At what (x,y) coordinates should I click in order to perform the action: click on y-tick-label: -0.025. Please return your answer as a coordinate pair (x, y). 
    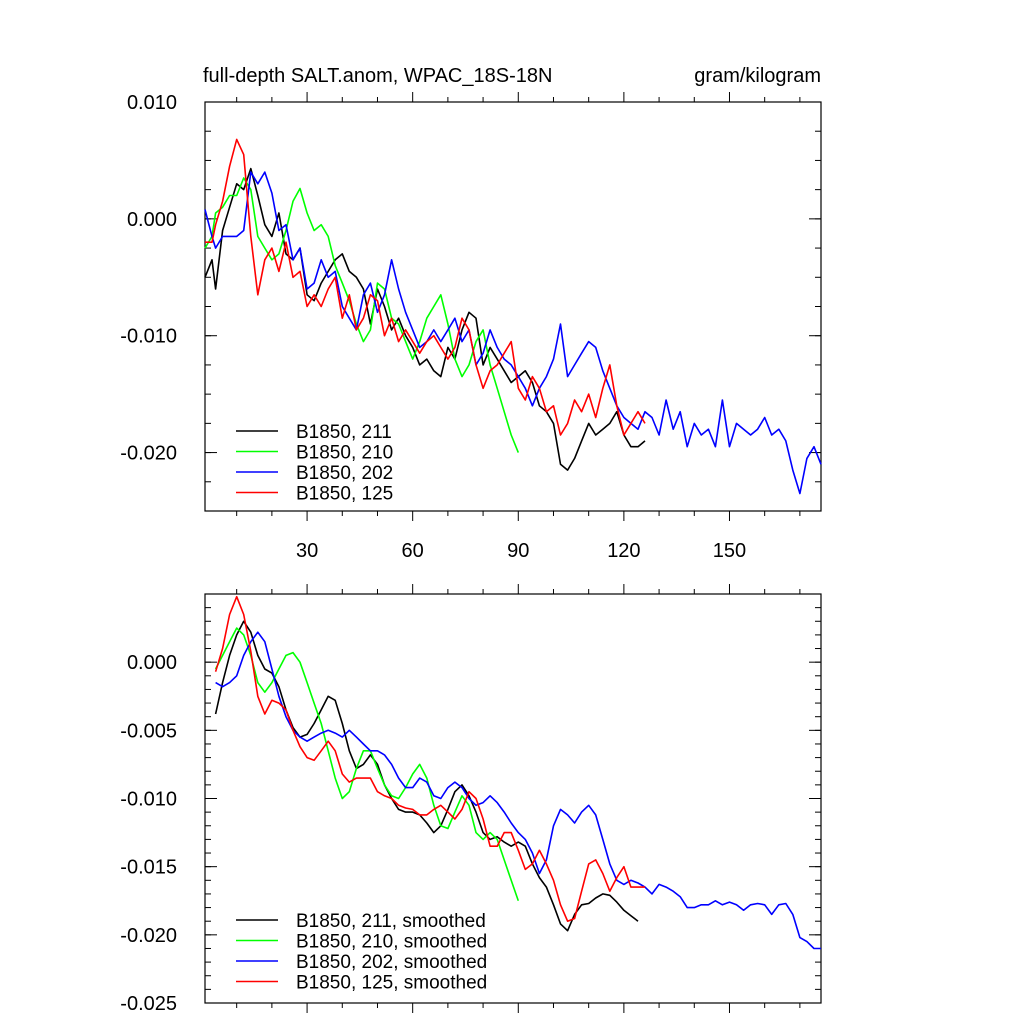
    Looking at the image, I should click on (148, 1004).